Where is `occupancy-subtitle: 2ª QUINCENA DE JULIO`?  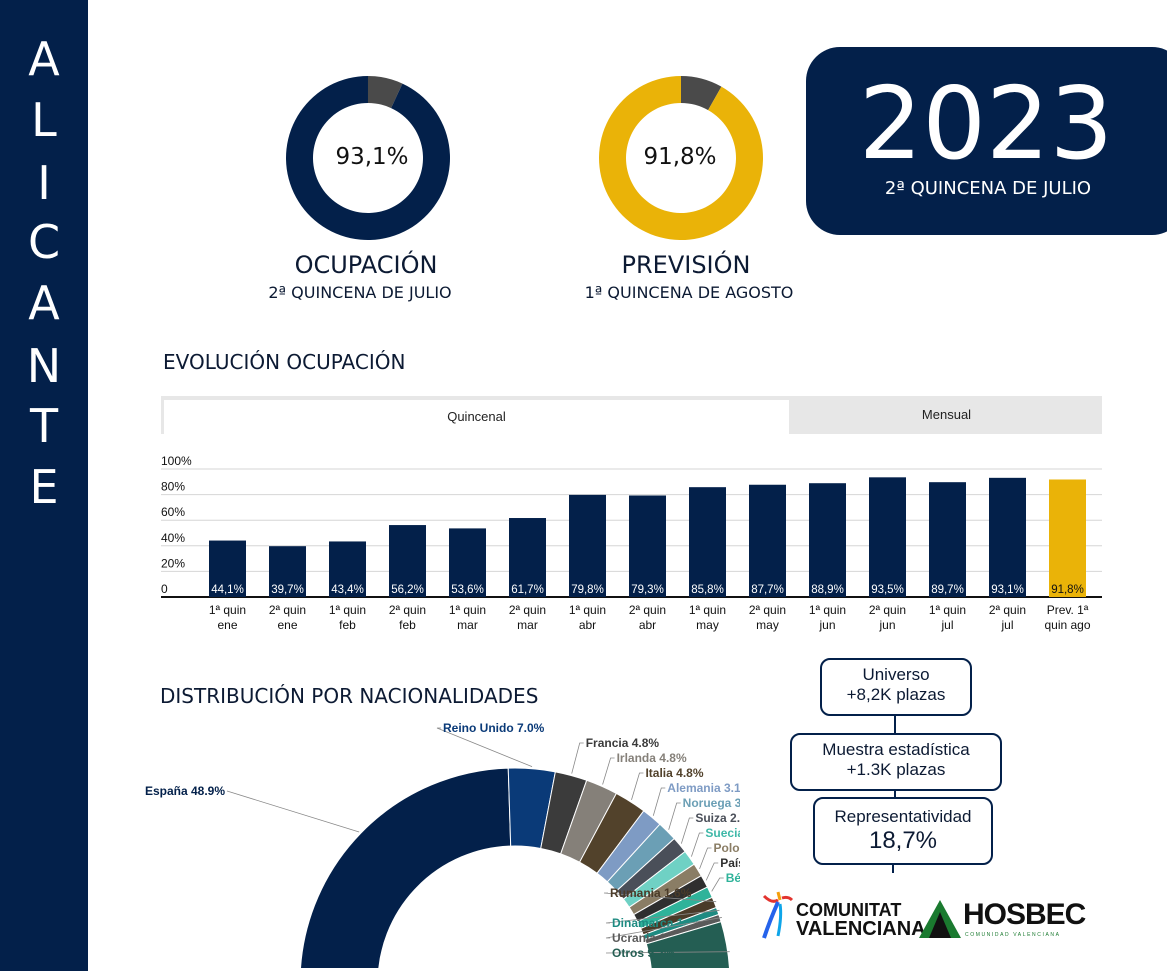
occupancy-subtitle: 2ª QUINCENA DE JULIO is located at coordinates (360, 292).